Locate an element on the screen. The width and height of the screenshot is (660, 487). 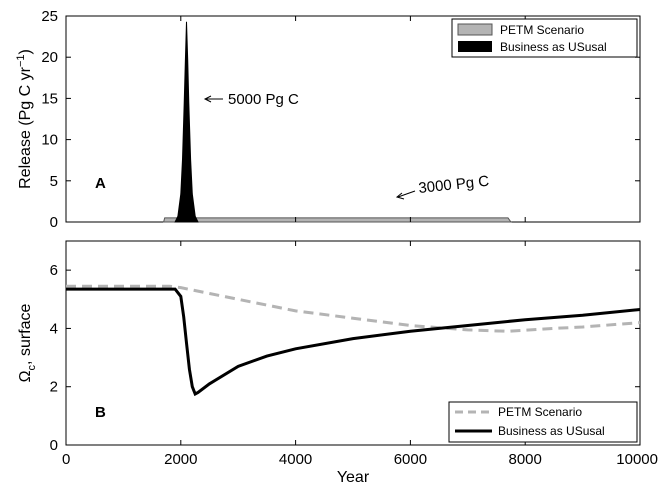
legend-b-label-petm: PETM Scenario is located at coordinates (540, 412).